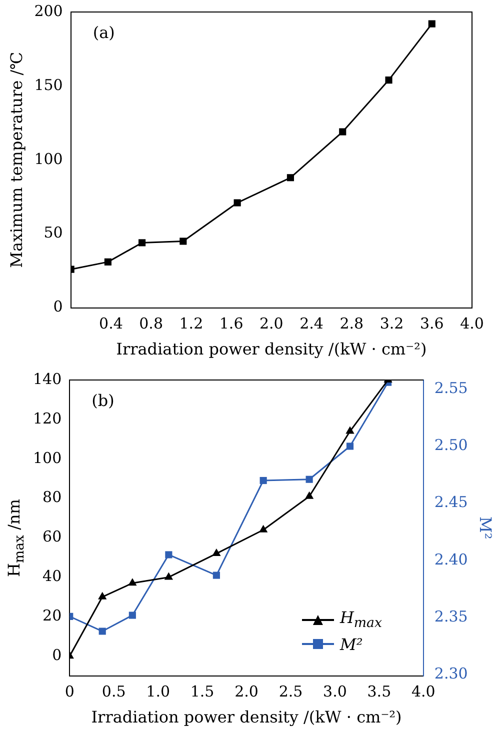  What do you see at coordinates (451, 559) in the screenshot?
I see `y2-tick-label: 2.40` at bounding box center [451, 559].